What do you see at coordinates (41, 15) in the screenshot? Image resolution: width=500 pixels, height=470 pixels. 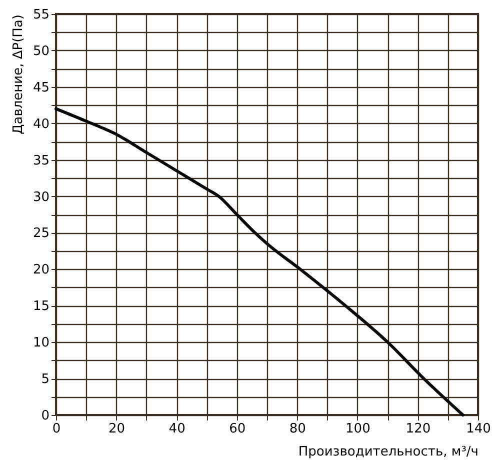 I see `y-tick-label: 55` at bounding box center [41, 15].